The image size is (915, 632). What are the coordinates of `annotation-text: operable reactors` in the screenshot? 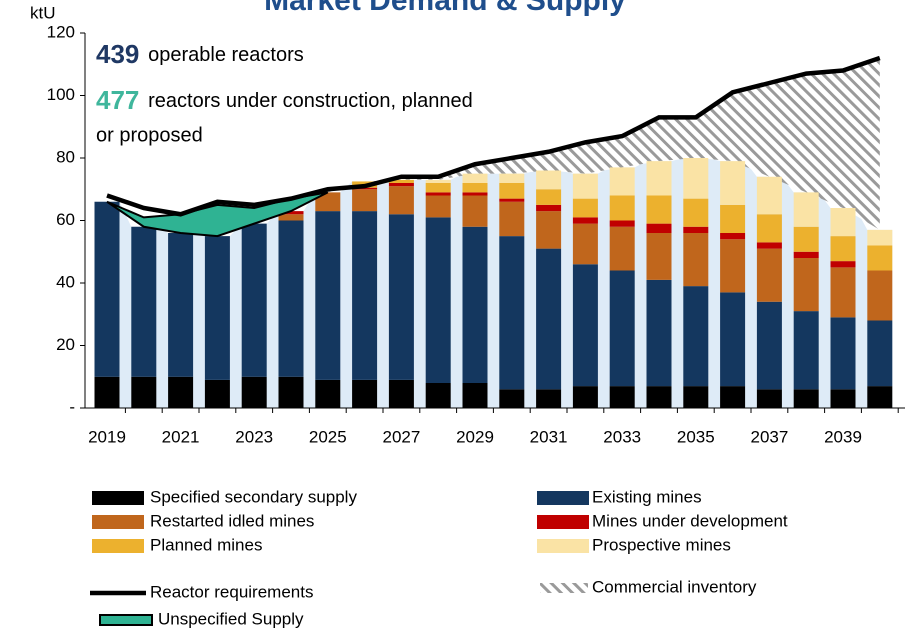 It's located at (226, 55).